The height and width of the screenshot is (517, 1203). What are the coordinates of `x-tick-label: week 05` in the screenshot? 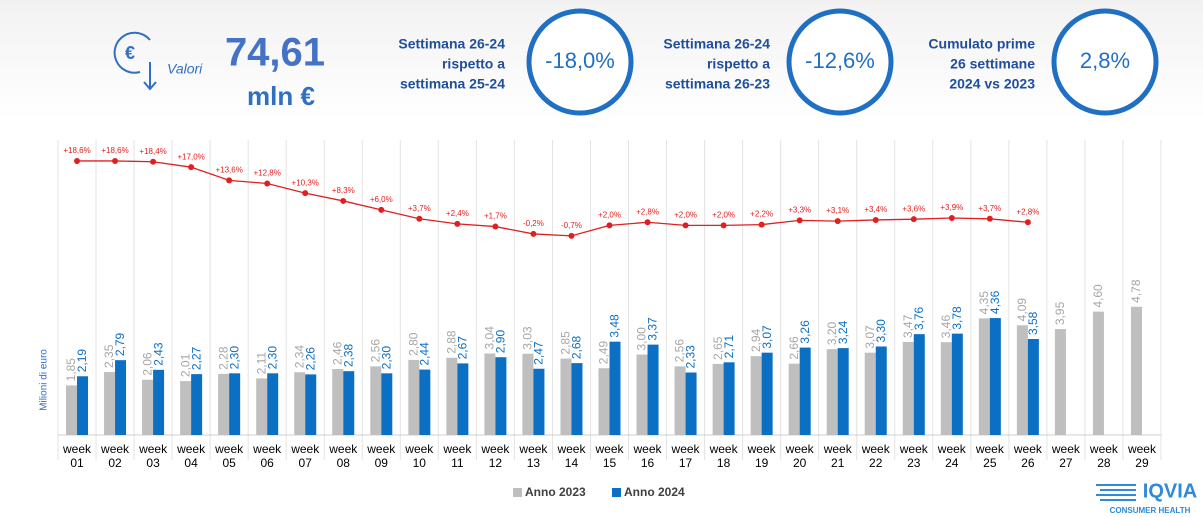 It's located at (229, 456).